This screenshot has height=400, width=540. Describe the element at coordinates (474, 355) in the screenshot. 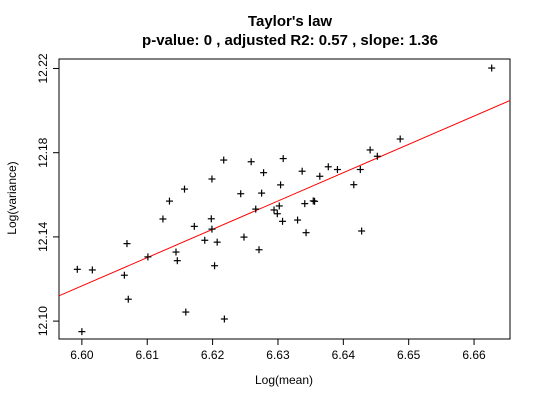

I see `x-tick-label: 6.66` at that location.